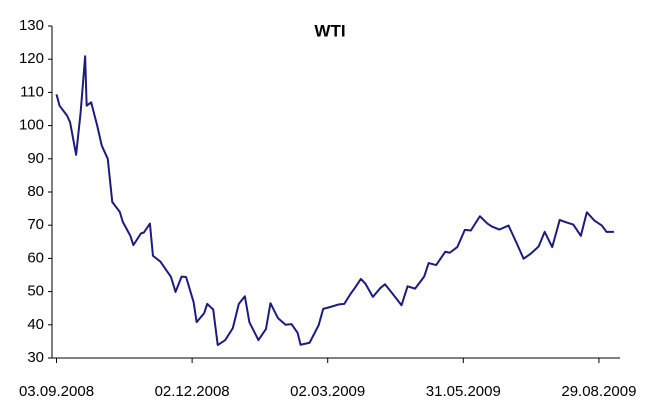 The width and height of the screenshot is (659, 408). Describe the element at coordinates (35, 257) in the screenshot. I see `y-tick-label: 60` at that location.